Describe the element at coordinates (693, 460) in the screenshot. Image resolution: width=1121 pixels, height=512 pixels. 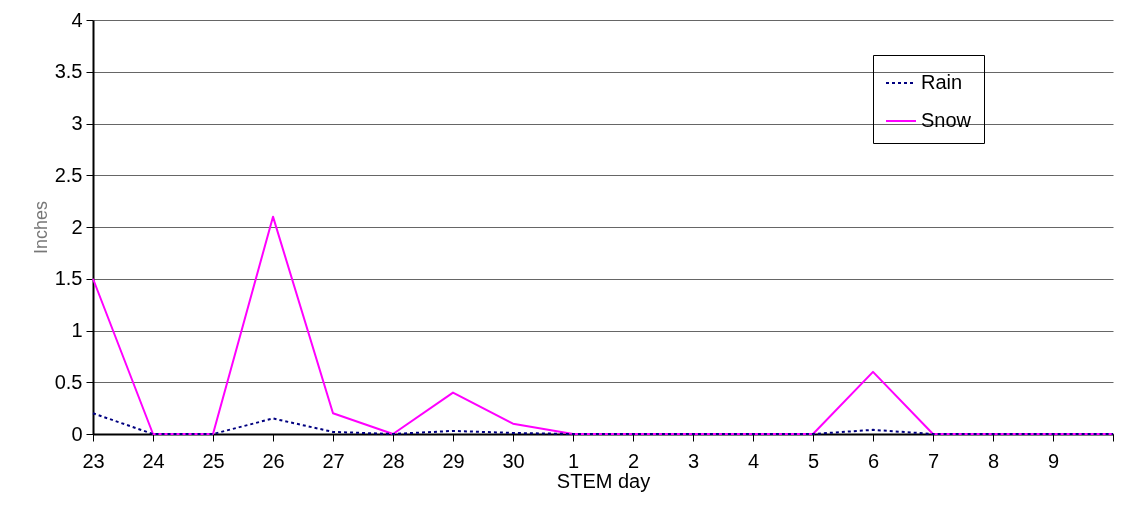
I see `x-tick-label: 3` at that location.